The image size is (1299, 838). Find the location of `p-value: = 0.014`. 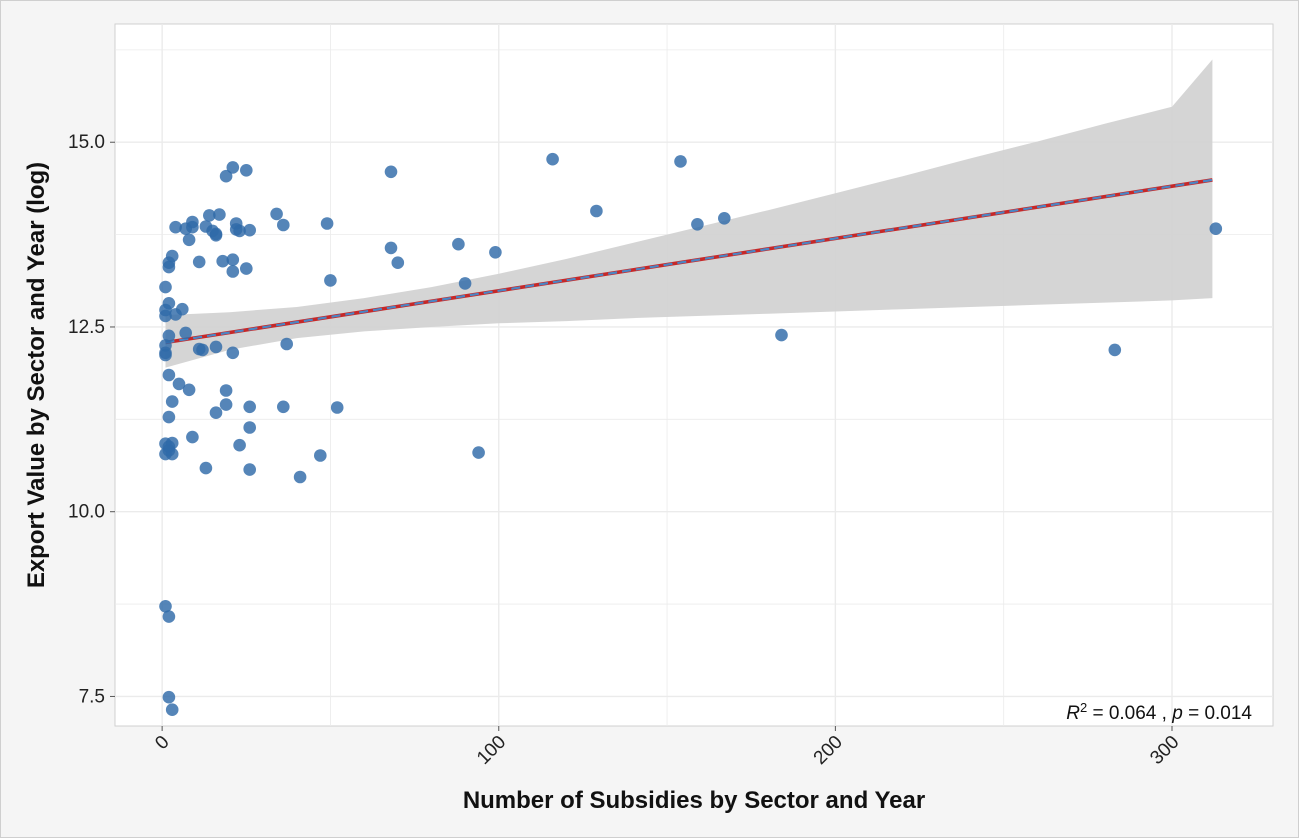

p-value: = 0.014 is located at coordinates (1218, 713).